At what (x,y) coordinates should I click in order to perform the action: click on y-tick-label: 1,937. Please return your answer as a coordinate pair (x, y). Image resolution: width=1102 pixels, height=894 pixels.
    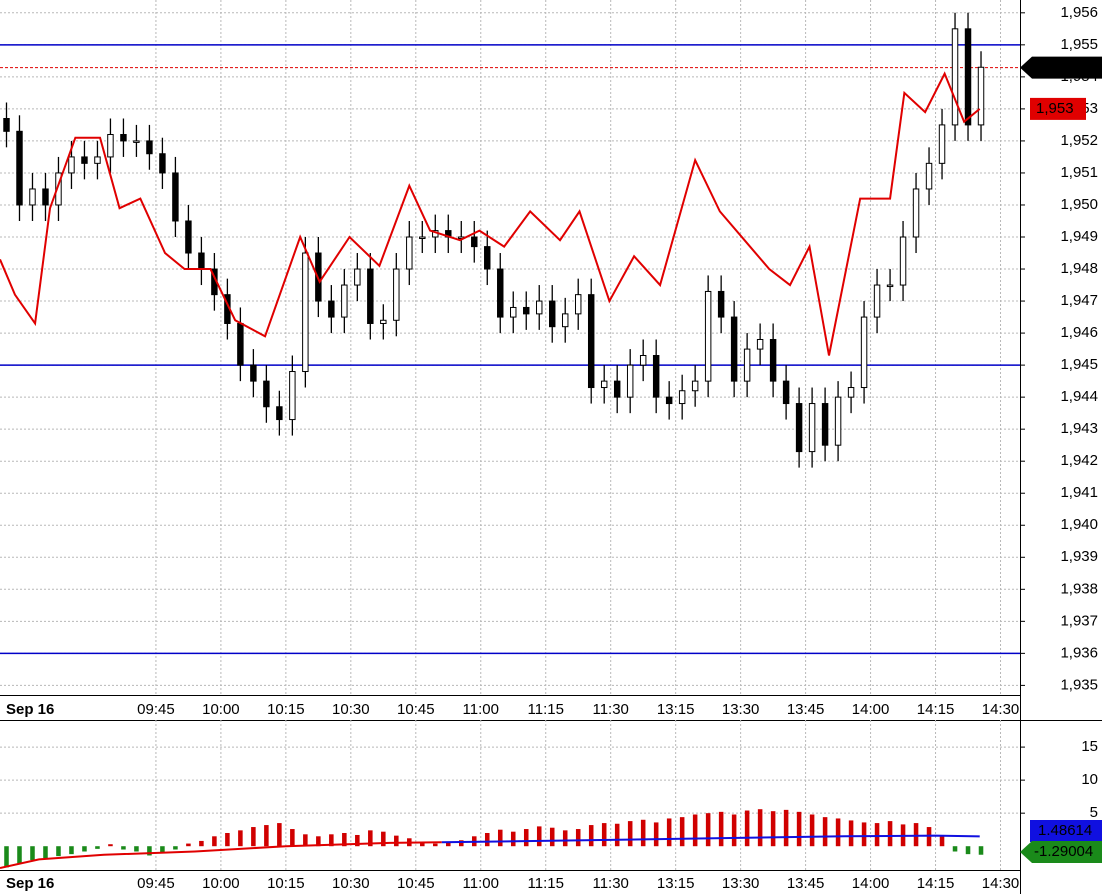
    Looking at the image, I should click on (1079, 620).